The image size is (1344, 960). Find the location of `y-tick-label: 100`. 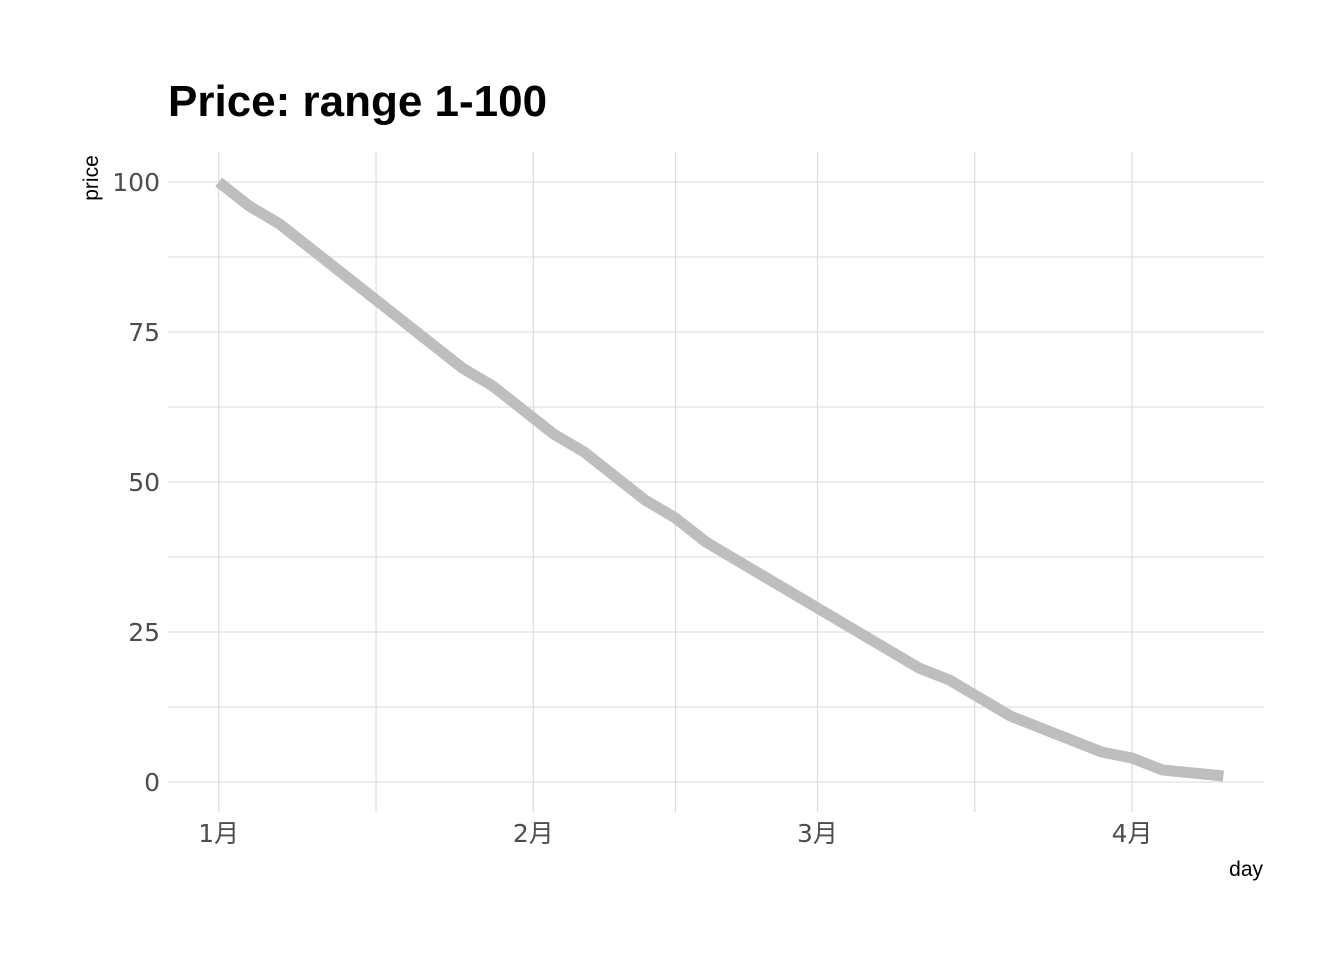

y-tick-label: 100 is located at coordinates (136, 182).